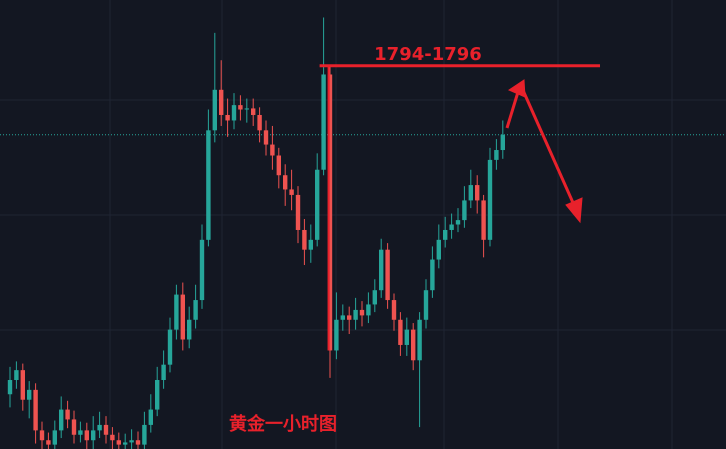 The image size is (726, 449). Describe the element at coordinates (428, 54) in the screenshot. I see `level-label: 1794-1796` at that location.